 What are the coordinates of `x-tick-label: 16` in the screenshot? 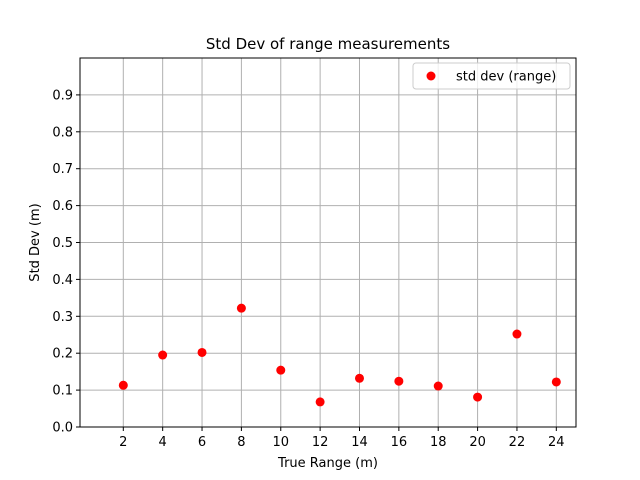 It's located at (399, 442).